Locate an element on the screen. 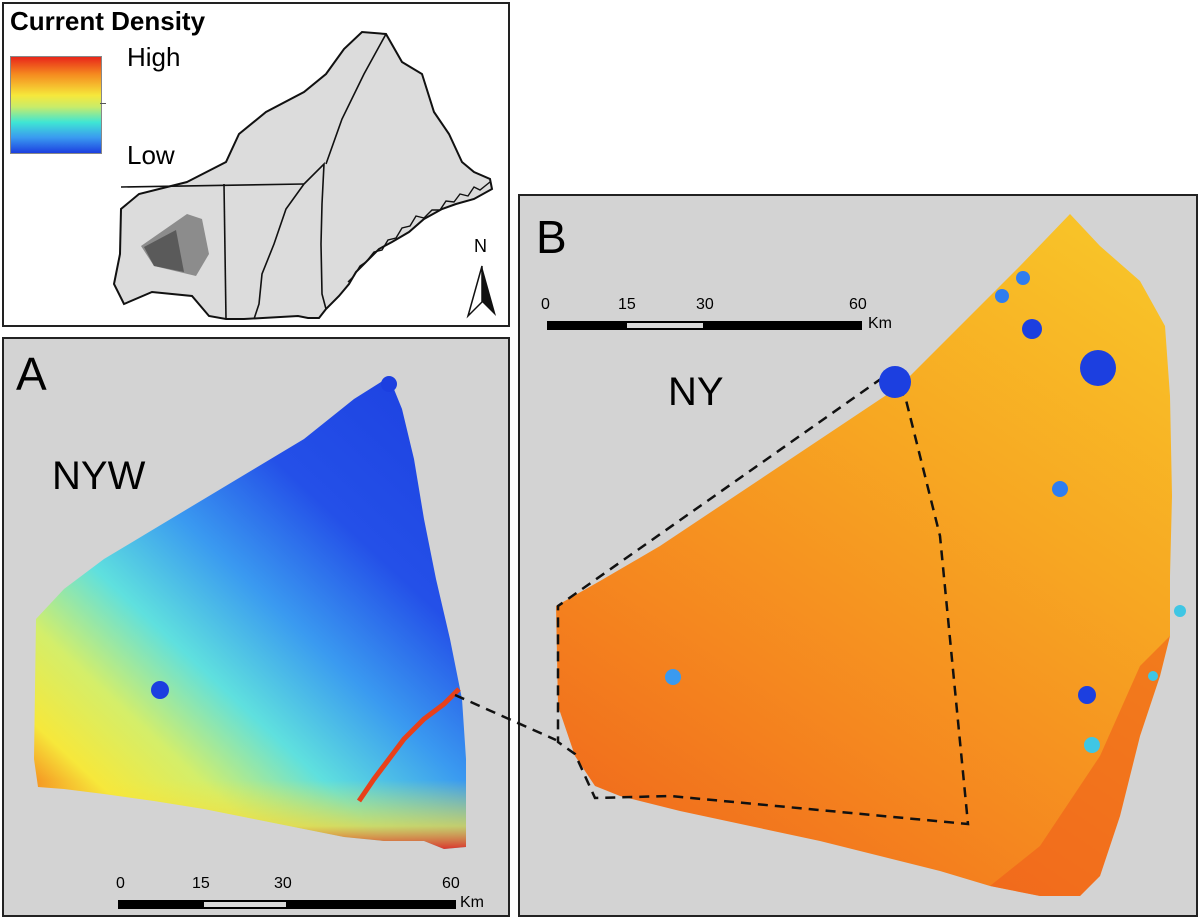 The height and width of the screenshot is (919, 1200). panel-b-red-edge is located at coordinates (1080, 766).